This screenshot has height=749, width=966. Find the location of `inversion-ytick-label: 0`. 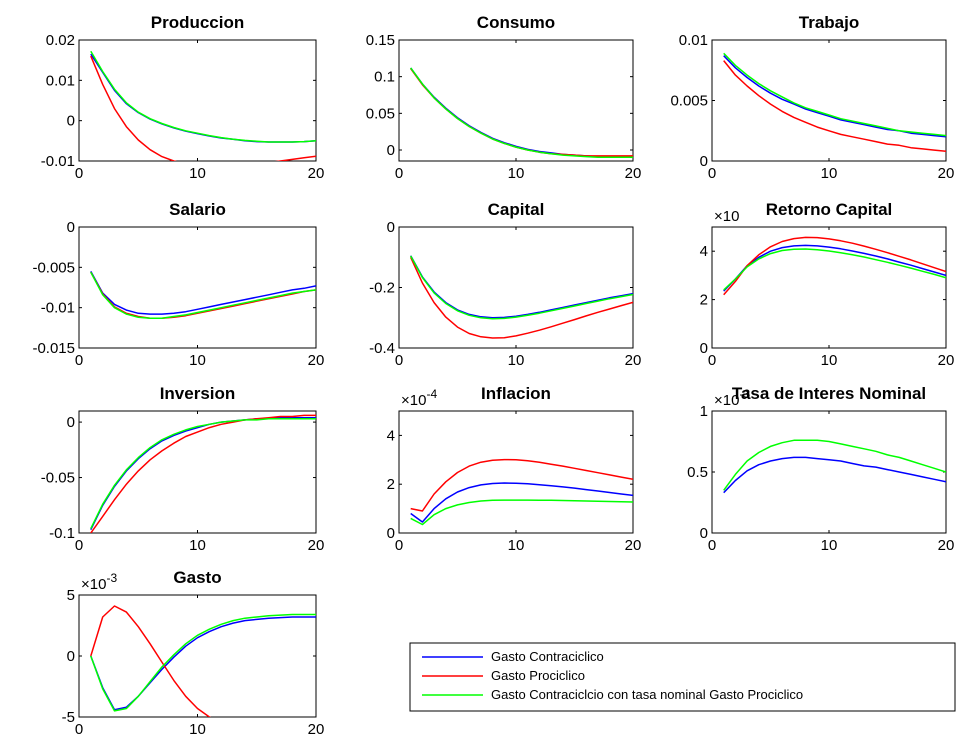

inversion-ytick-label: 0 is located at coordinates (71, 422).